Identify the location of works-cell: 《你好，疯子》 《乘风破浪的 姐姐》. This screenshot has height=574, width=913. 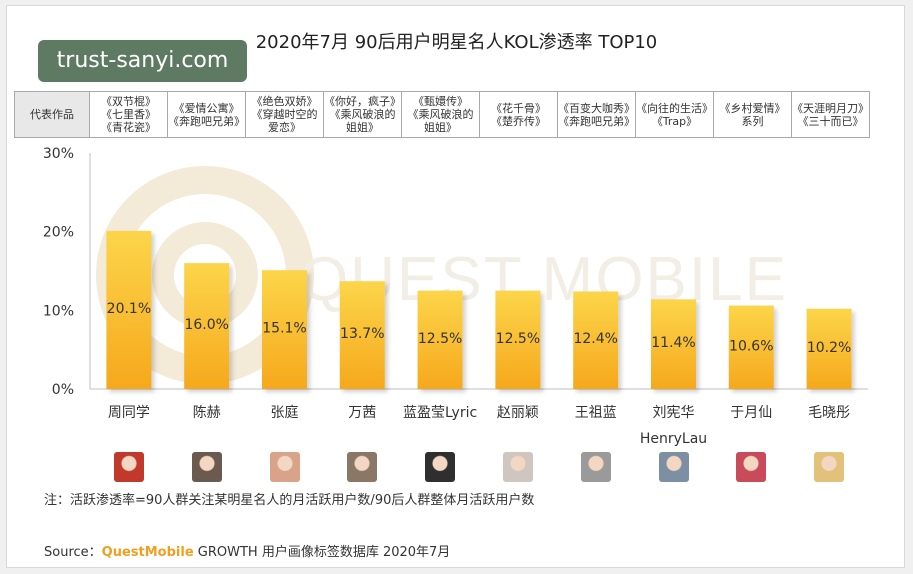
(362, 114).